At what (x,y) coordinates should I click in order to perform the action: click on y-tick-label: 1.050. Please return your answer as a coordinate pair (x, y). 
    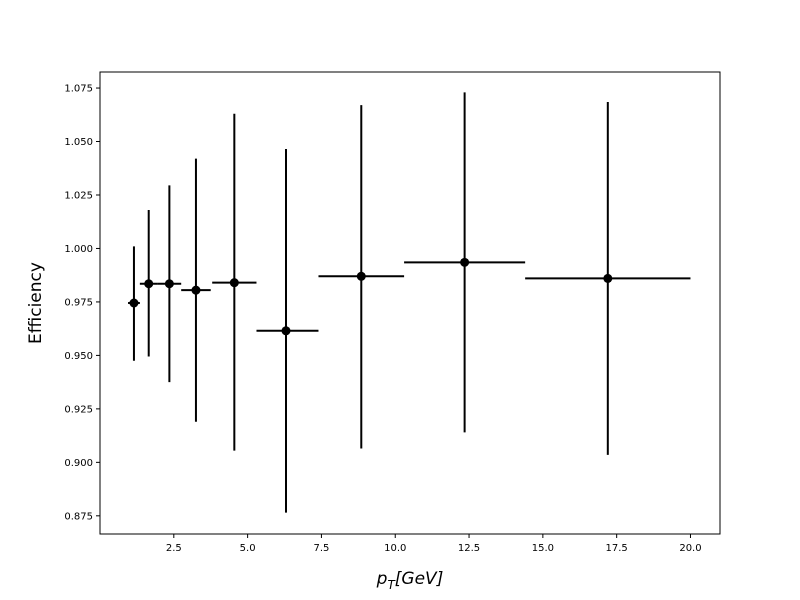
    Looking at the image, I should click on (78, 142).